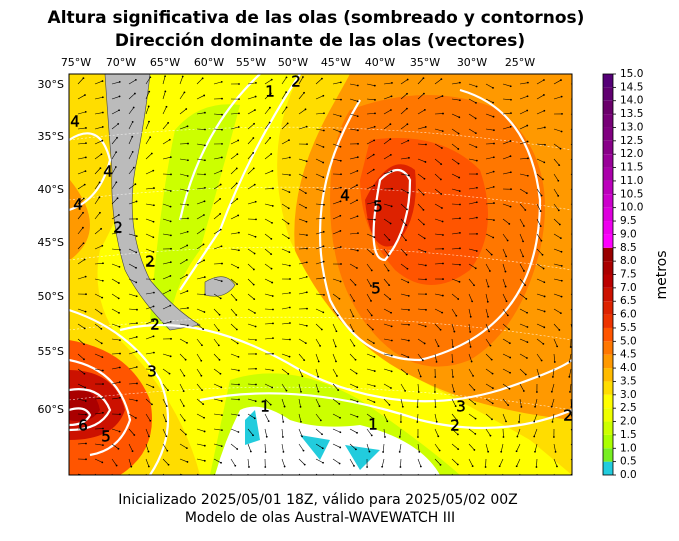  I want to click on colorbar-tick-label: 12.5, so click(631, 141).